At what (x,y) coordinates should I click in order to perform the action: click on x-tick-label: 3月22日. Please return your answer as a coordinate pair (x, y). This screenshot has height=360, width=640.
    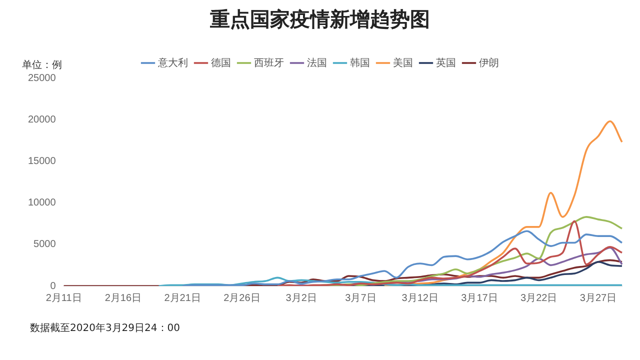
    Looking at the image, I should click on (539, 298).